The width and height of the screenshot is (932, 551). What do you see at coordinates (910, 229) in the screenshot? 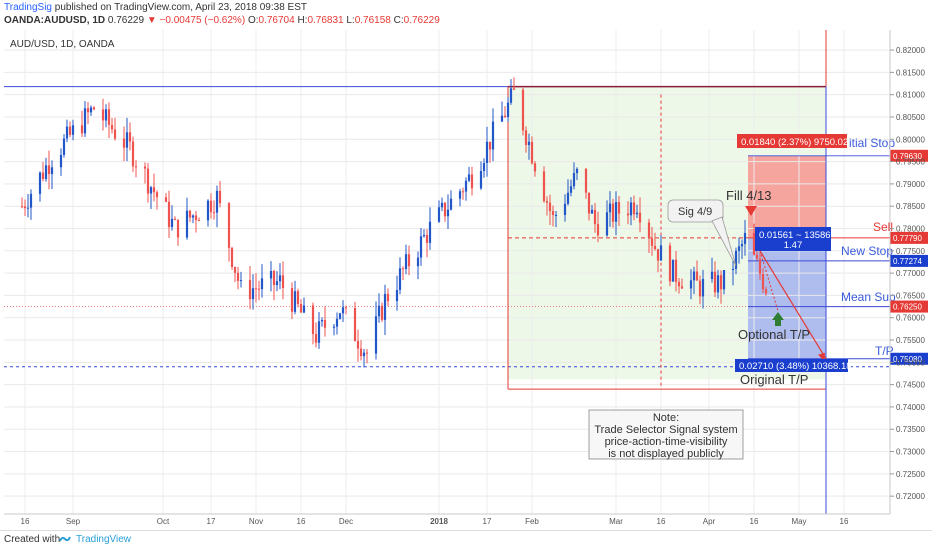
I see `y-tick-label: 0.78000` at bounding box center [910, 229].